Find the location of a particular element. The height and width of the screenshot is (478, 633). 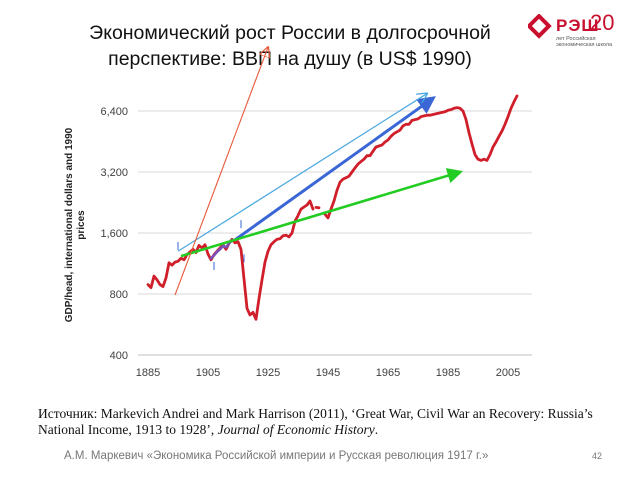

x-tick-label: 1905 is located at coordinates (208, 373).